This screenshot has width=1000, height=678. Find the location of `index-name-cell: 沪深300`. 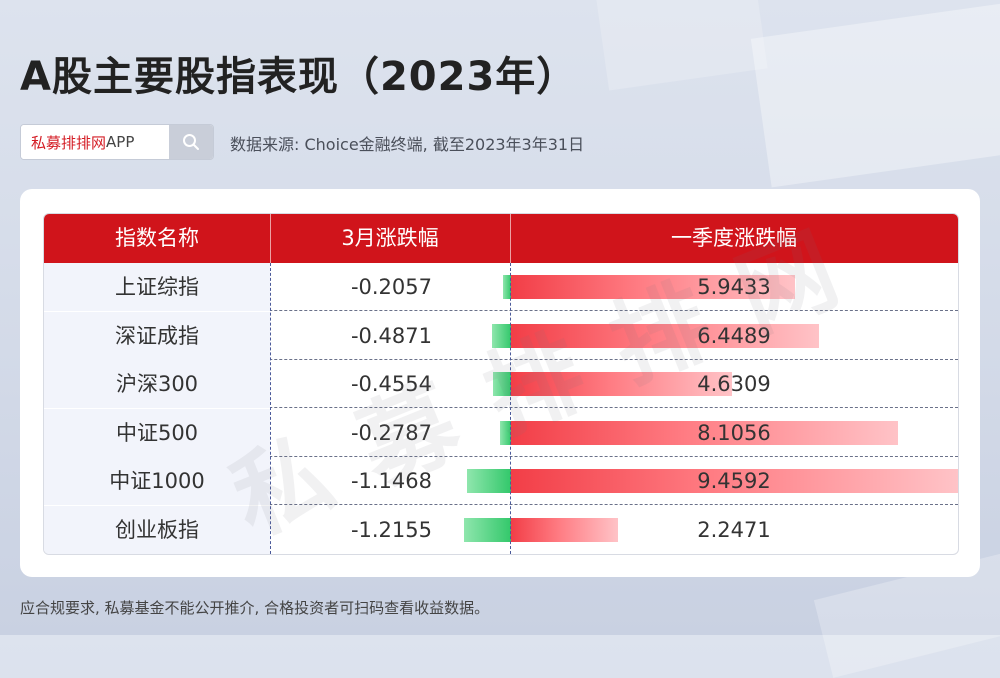

index-name-cell: 沪深300 is located at coordinates (157, 384).